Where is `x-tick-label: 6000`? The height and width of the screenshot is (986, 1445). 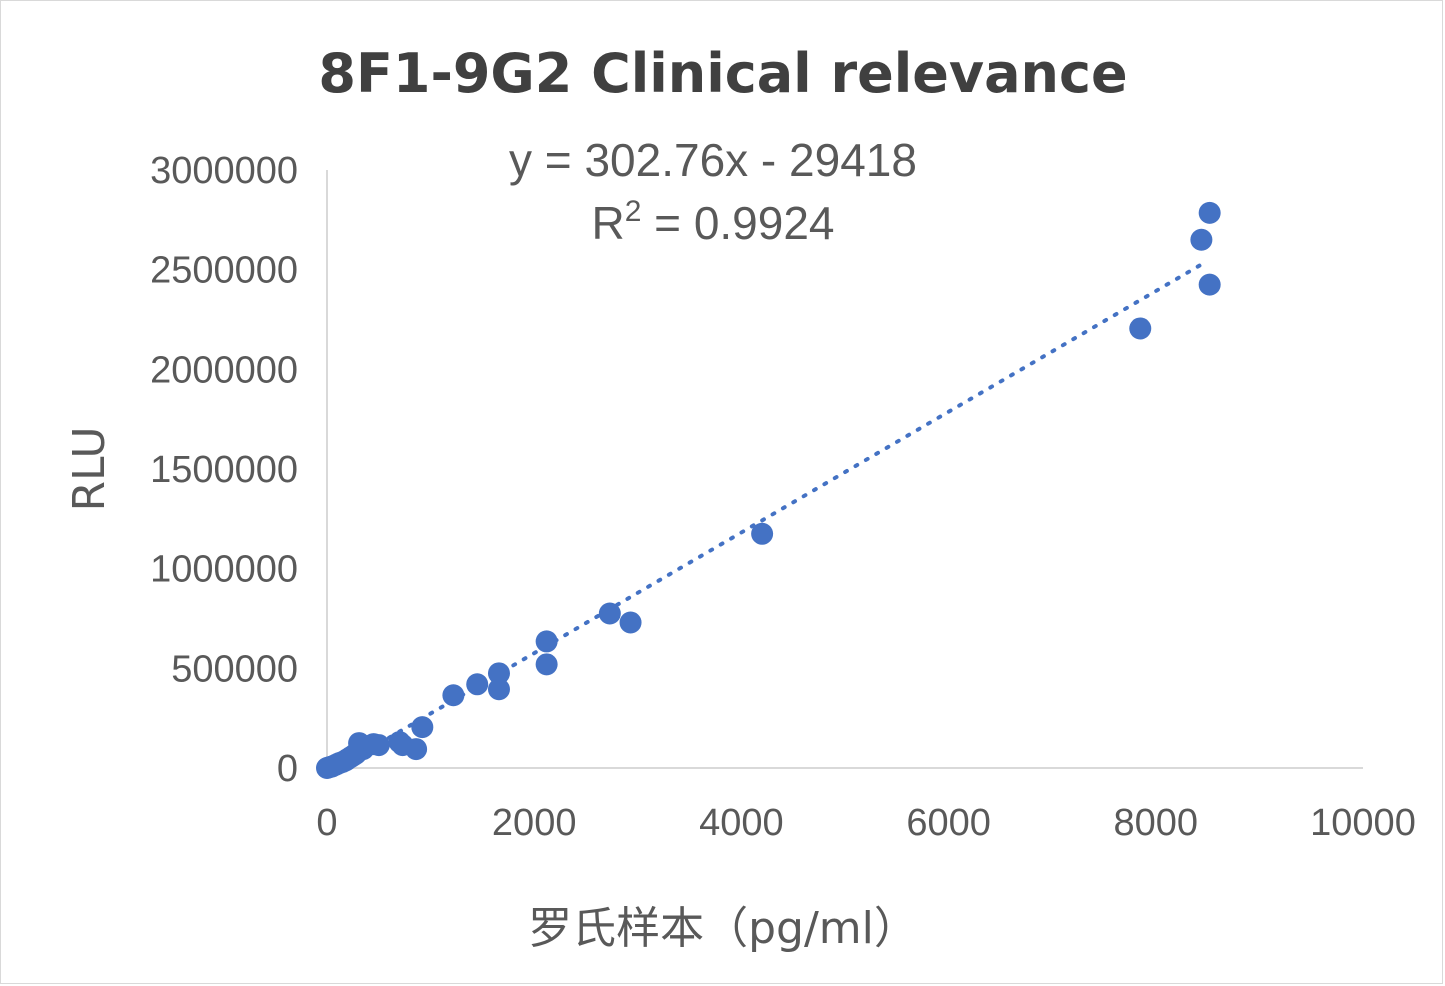
x-tick-label: 6000 is located at coordinates (948, 823).